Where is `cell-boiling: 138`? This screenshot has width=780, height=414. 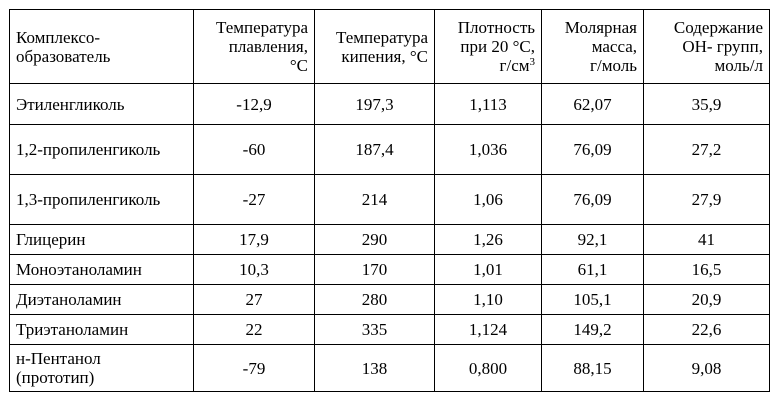 cell-boiling: 138 is located at coordinates (375, 368).